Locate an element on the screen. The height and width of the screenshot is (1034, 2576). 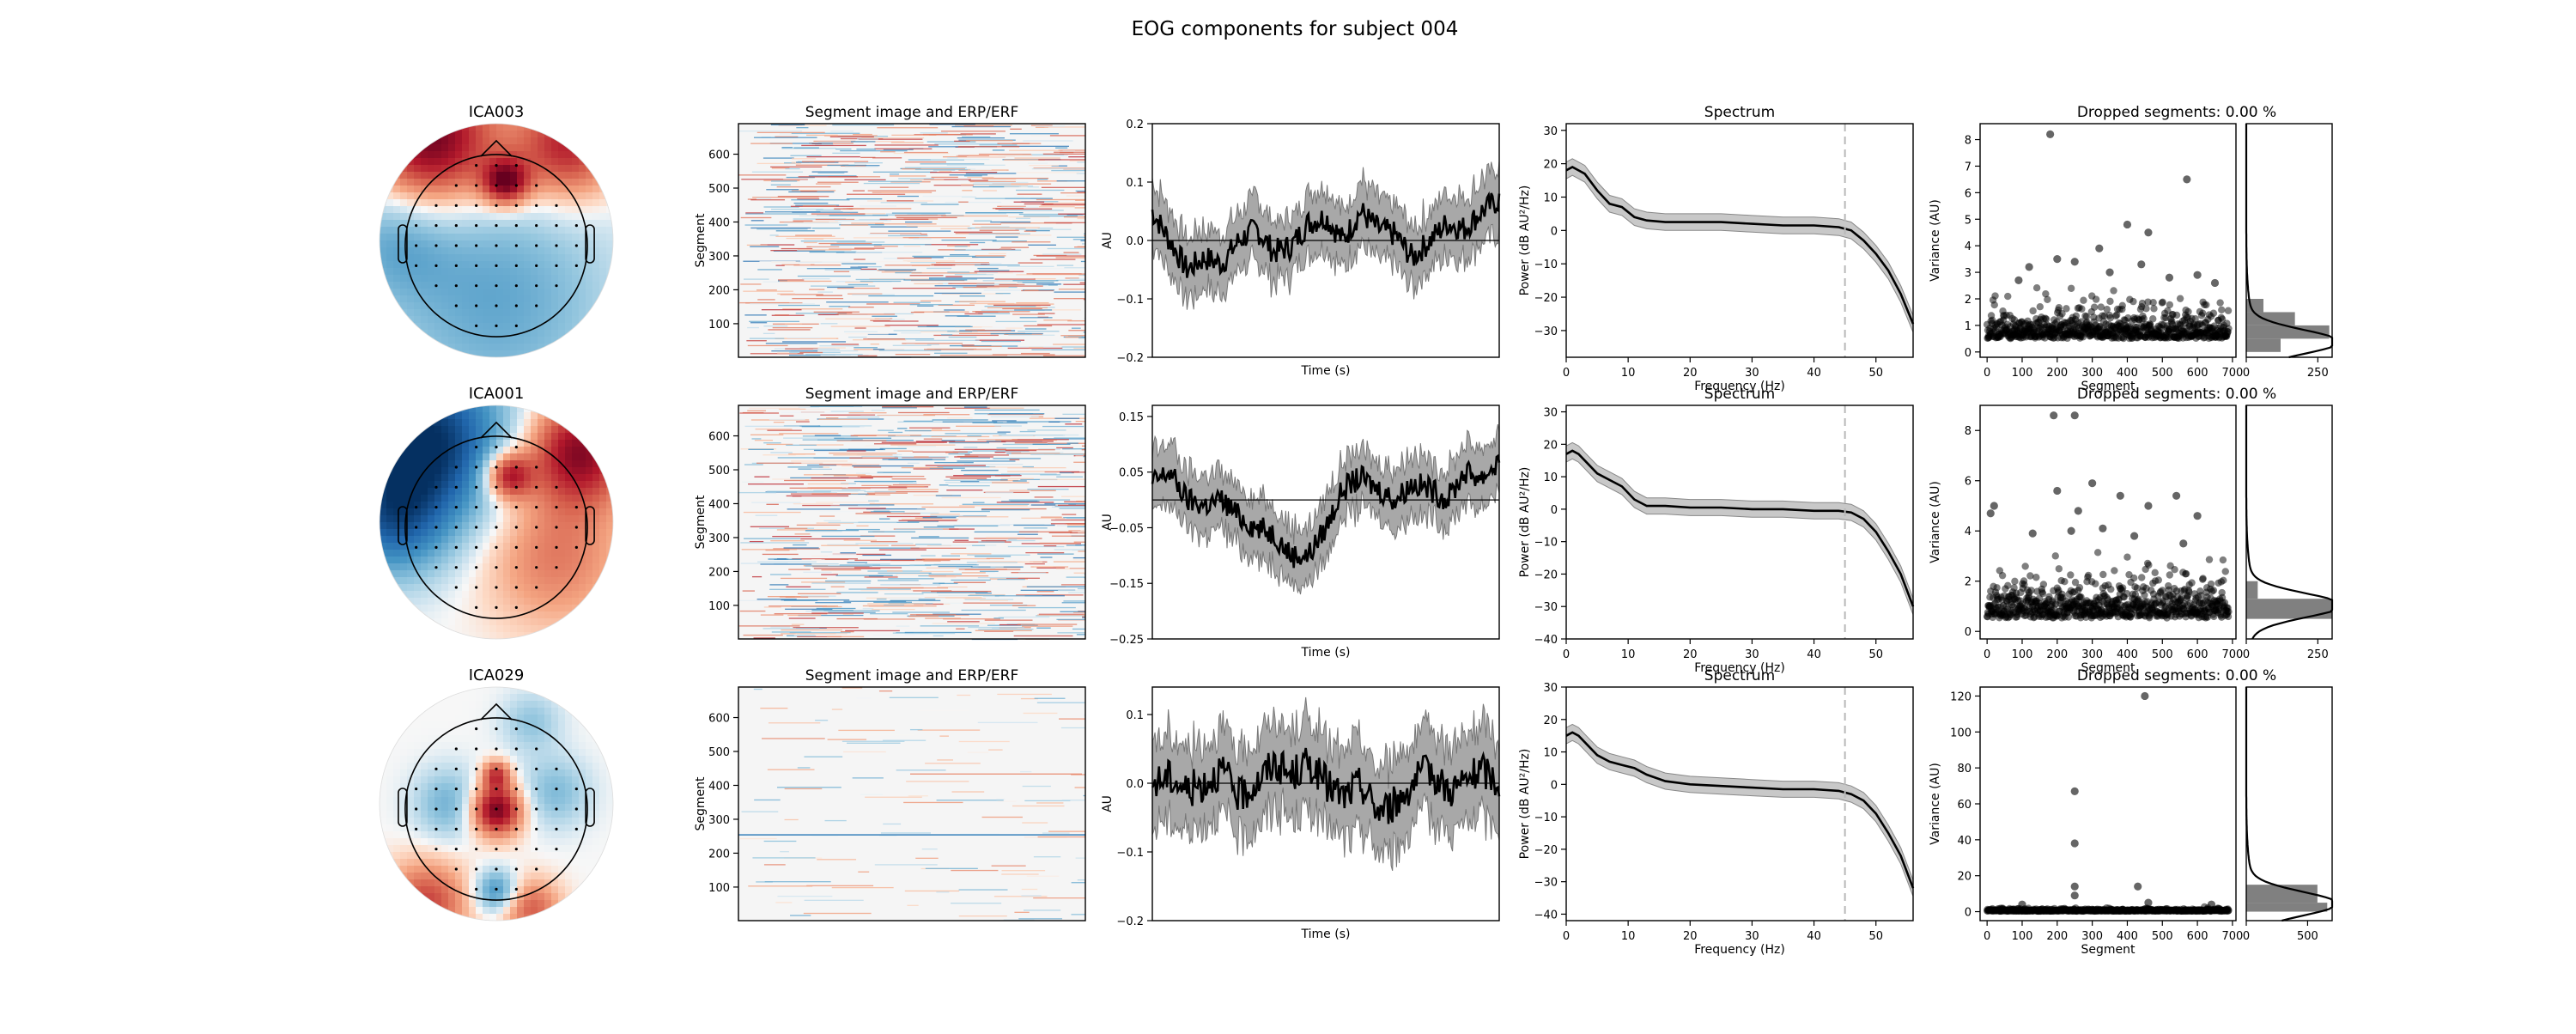
ytick-label: 500 is located at coordinates (719, 471).